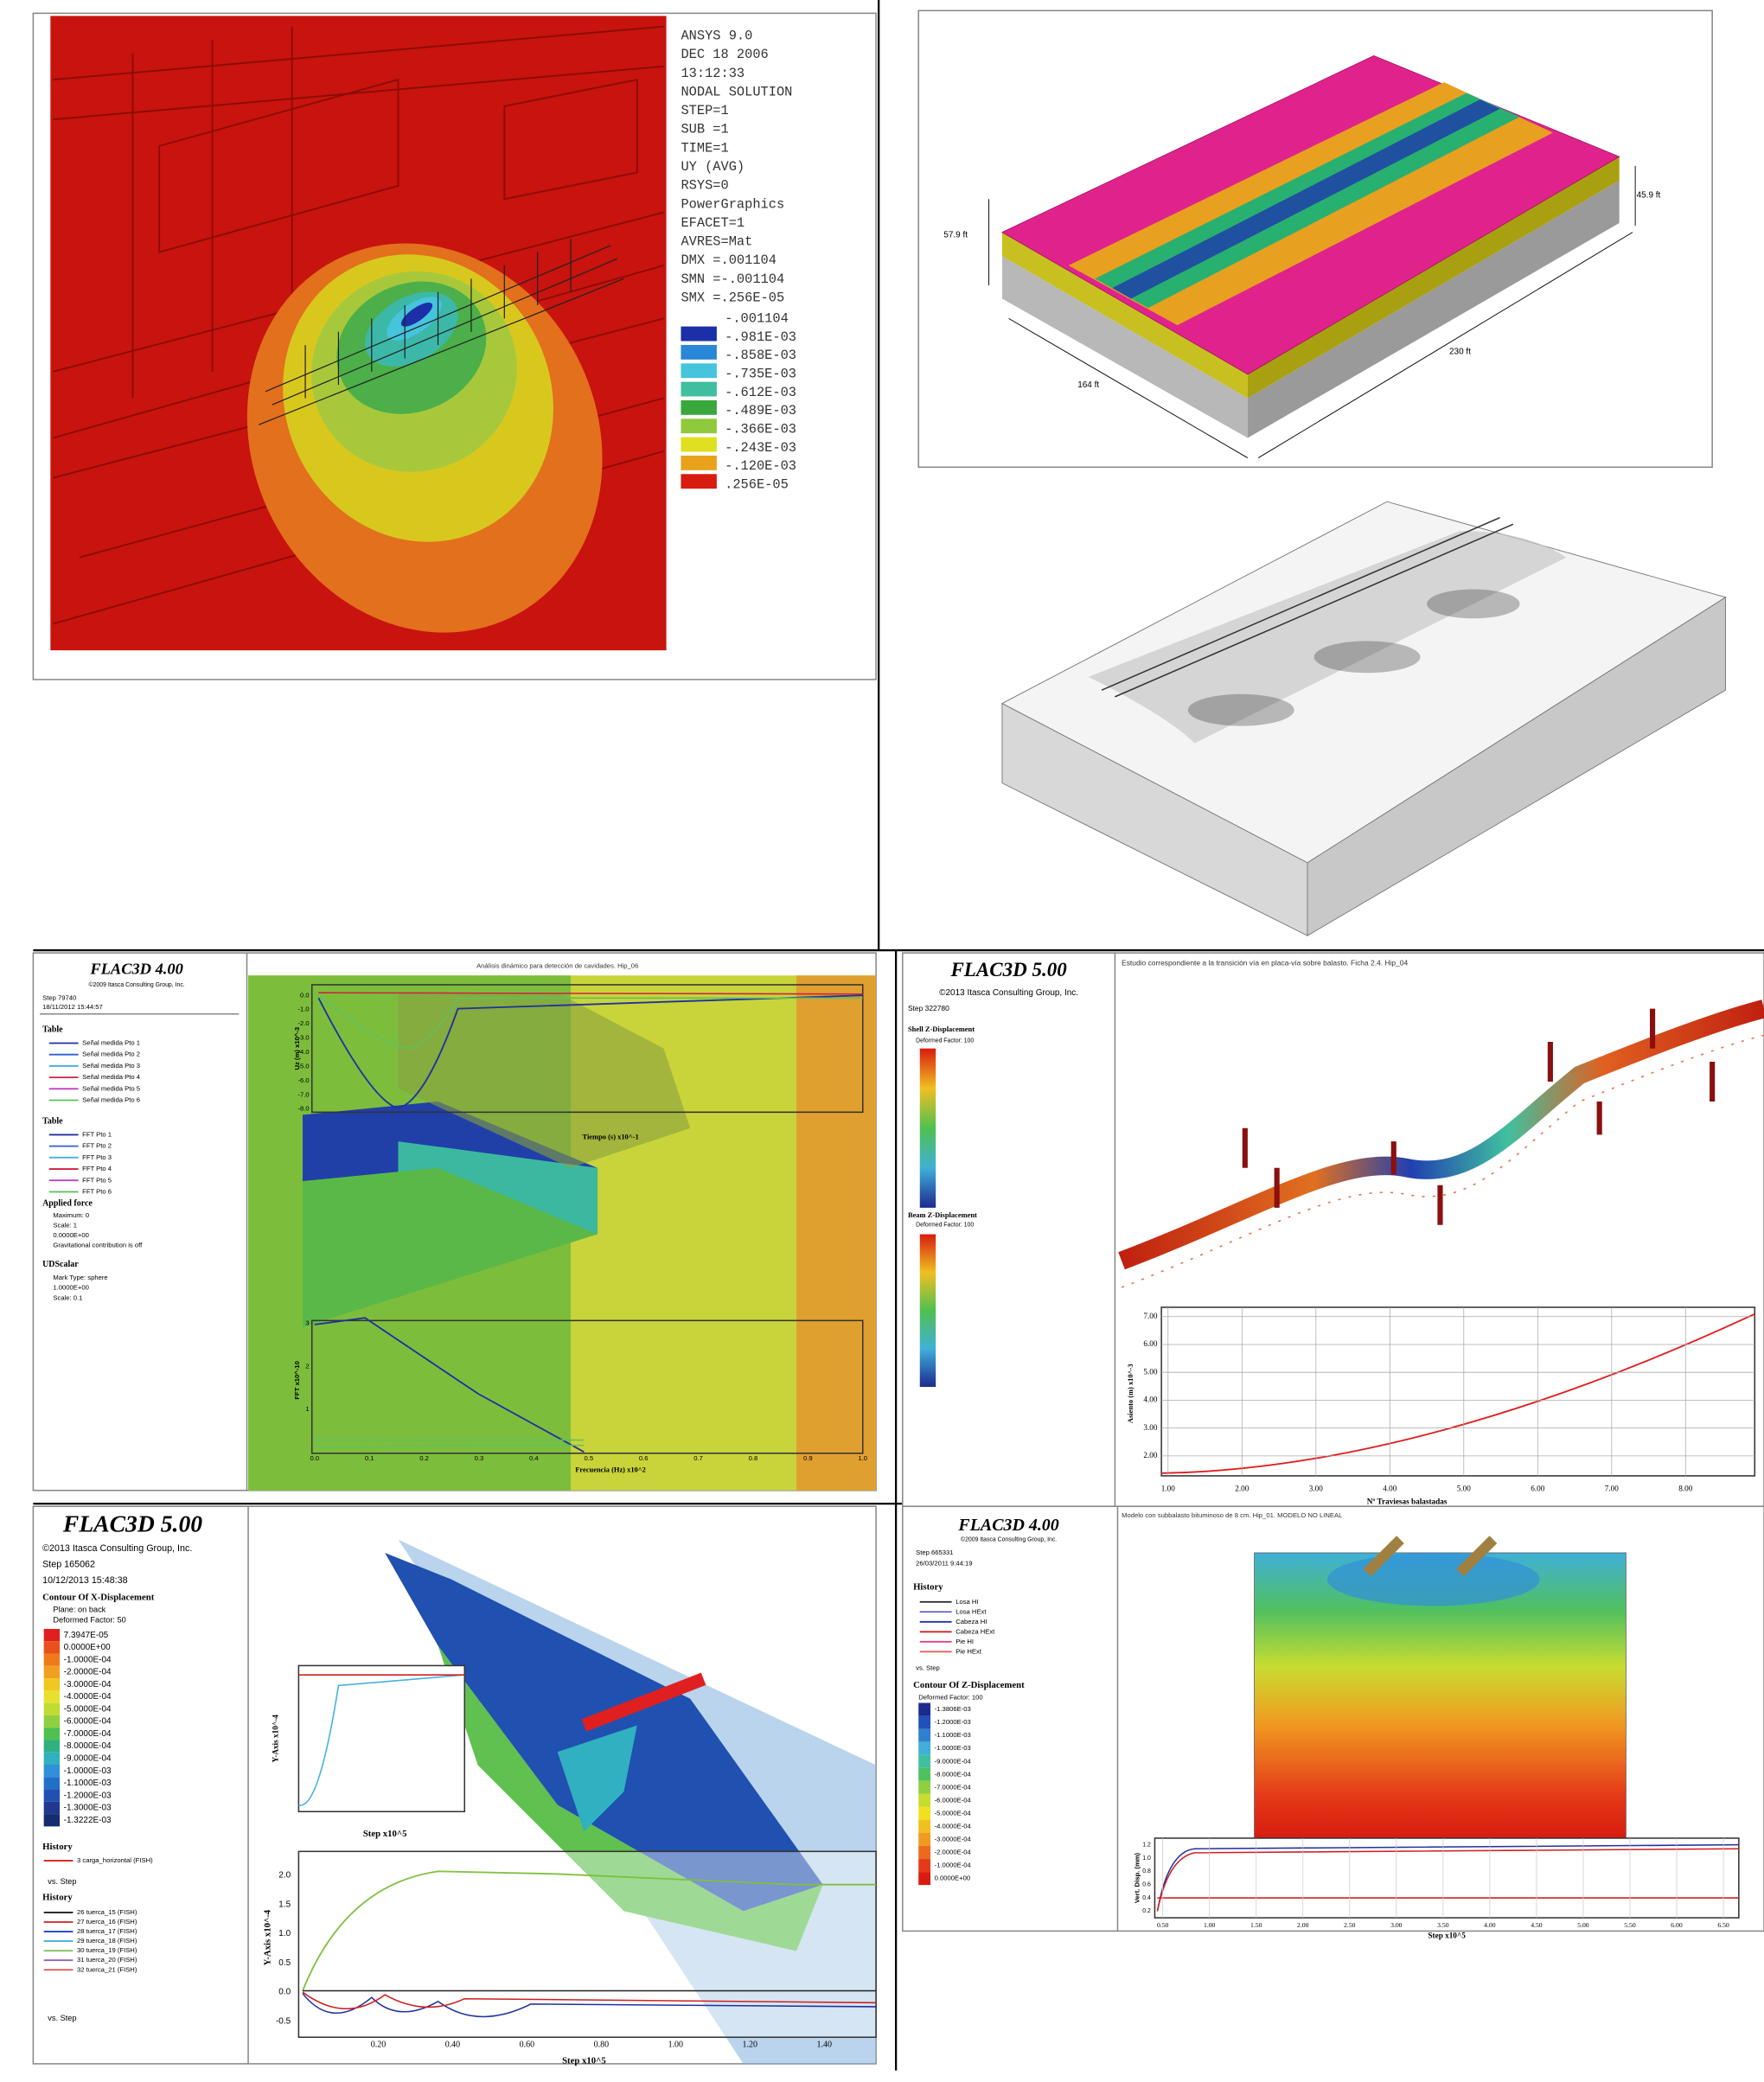  Describe the element at coordinates (862, 1458) in the screenshot. I see `x-tick-label: 1.0` at that location.